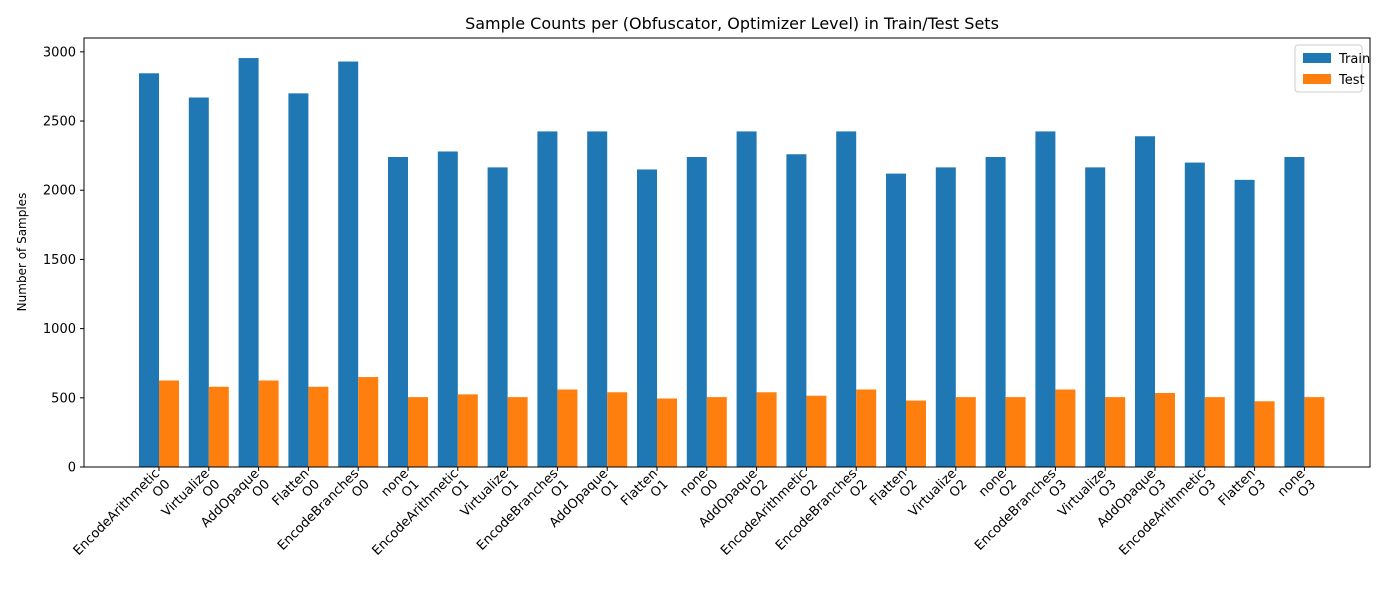 The width and height of the screenshot is (1400, 600). What do you see at coordinates (22, 252) in the screenshot?
I see `y-axis-label: Number of Samples` at bounding box center [22, 252].